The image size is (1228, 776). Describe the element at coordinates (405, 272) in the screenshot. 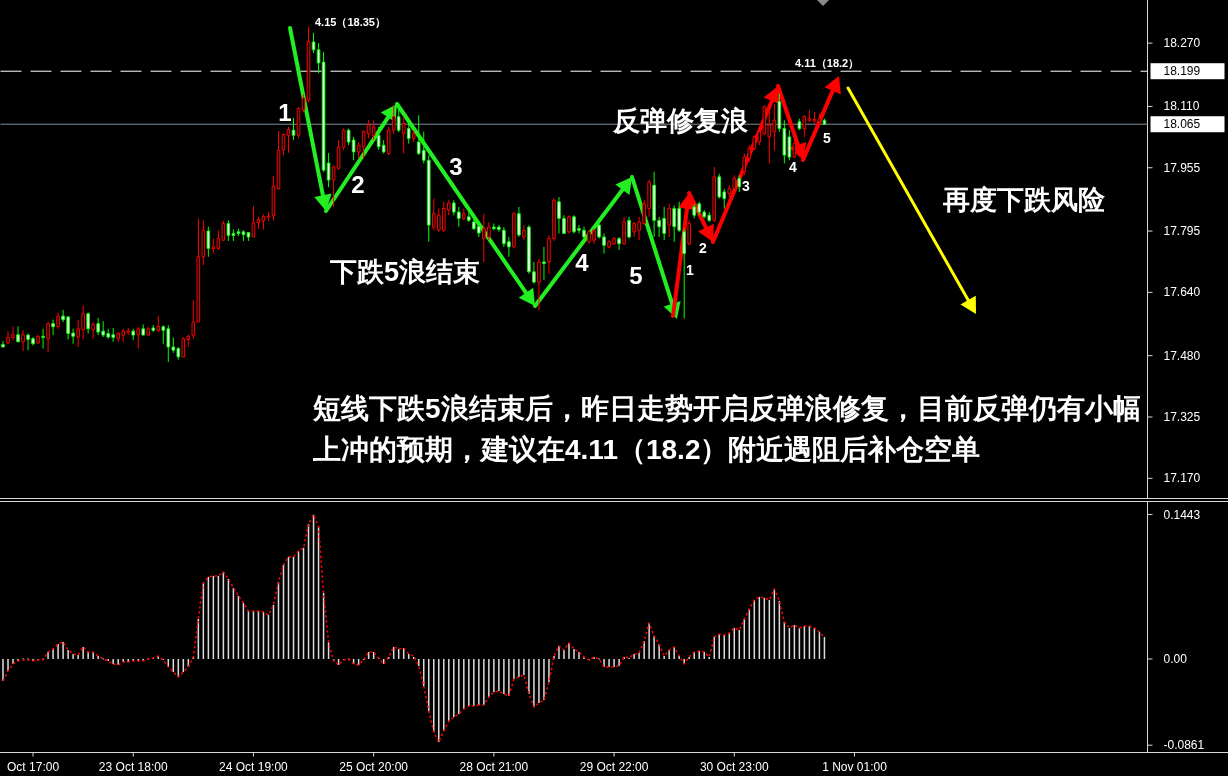

I see `annotation: 下跌5浪结束` at that location.